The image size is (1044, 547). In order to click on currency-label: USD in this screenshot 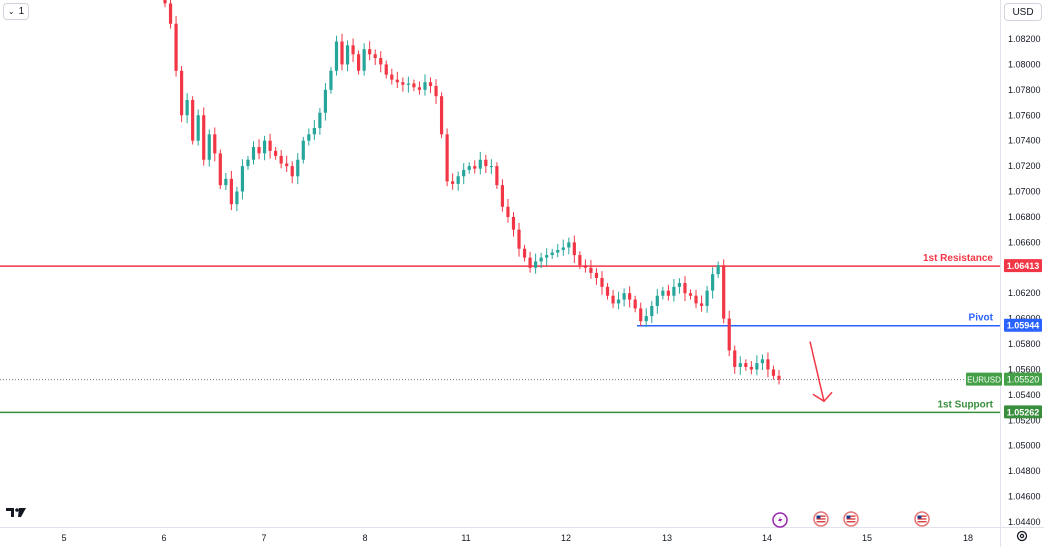, I will do `click(1023, 12)`.